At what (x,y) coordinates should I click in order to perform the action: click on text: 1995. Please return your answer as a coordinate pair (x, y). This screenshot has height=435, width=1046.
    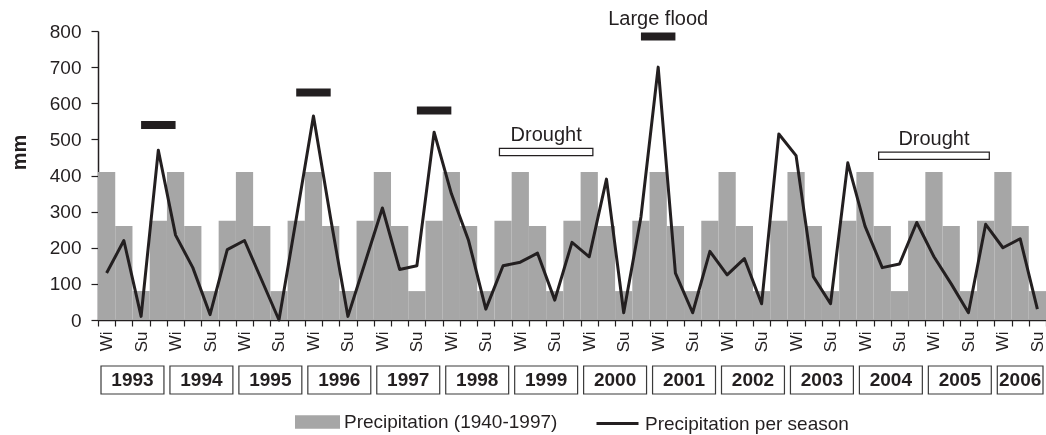
    Looking at the image, I should click on (270, 379).